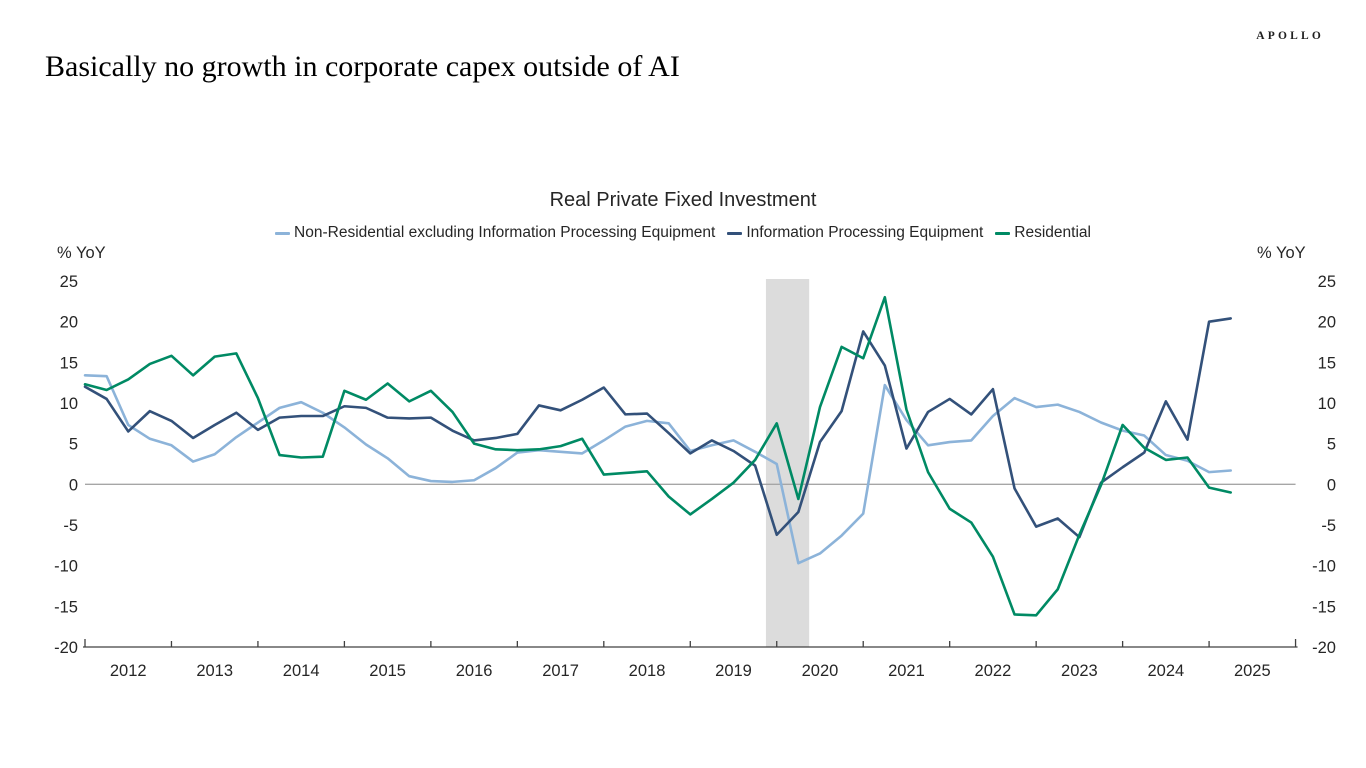 The height and width of the screenshot is (768, 1366). What do you see at coordinates (1165, 671) in the screenshot?
I see `x-axis-year-label: 2024` at bounding box center [1165, 671].